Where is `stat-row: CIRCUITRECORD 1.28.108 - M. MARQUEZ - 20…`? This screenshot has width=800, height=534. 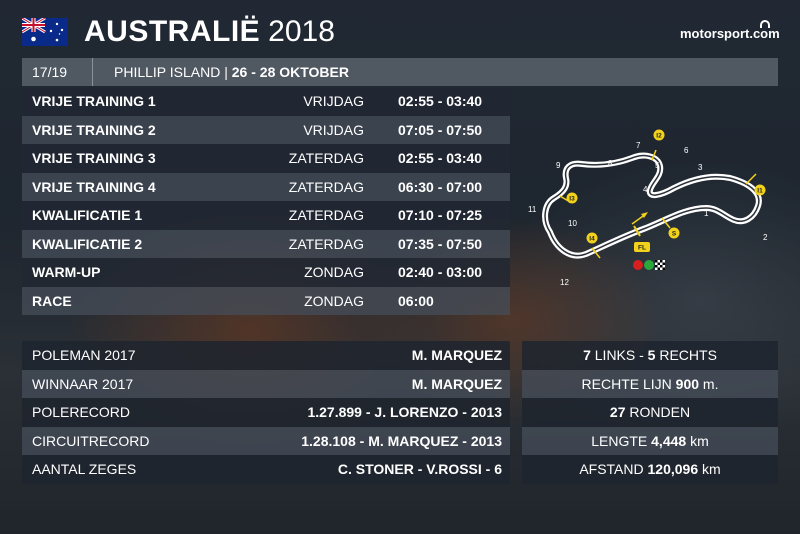 stat-row: CIRCUITRECORD 1.28.108 - M. MARQUEZ - 20… is located at coordinates (400, 440).